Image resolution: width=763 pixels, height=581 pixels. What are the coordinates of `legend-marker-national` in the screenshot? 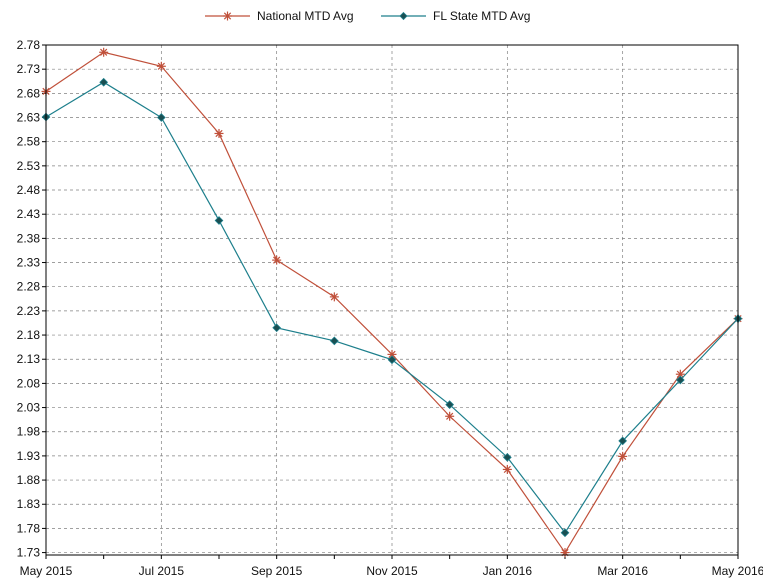 It's located at (227, 16).